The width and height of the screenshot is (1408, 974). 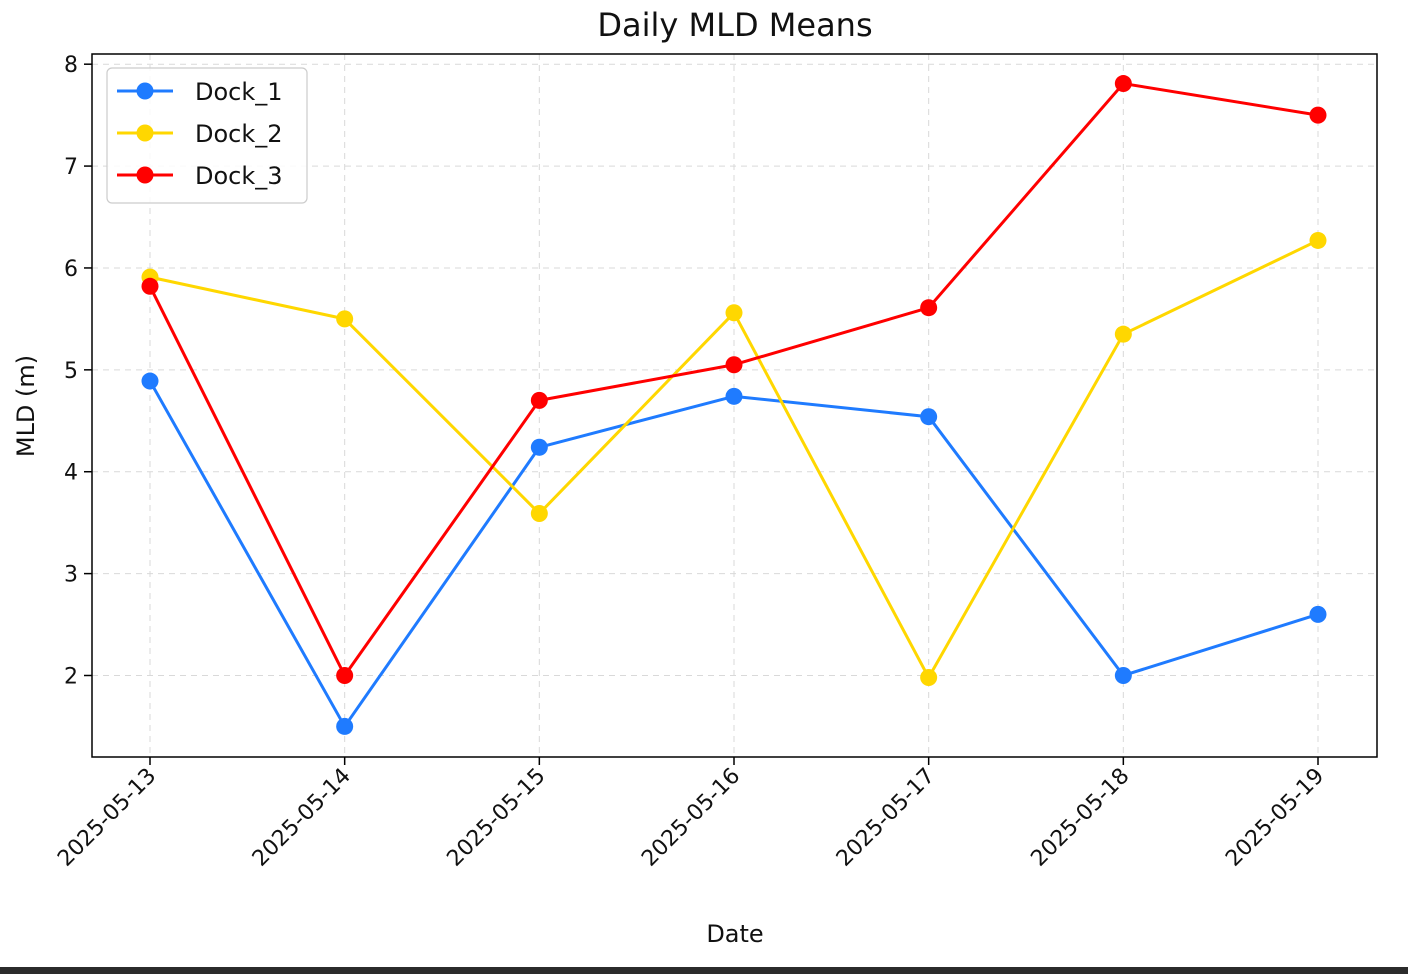 I want to click on y-tick-label: 3, so click(x=71, y=575).